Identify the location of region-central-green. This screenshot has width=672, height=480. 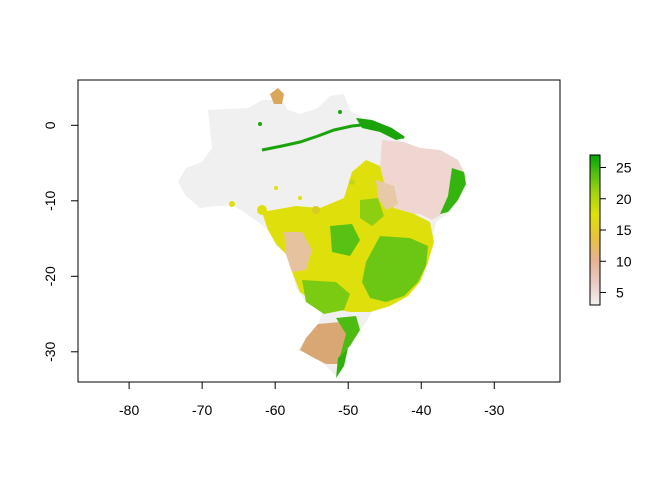
(345, 240).